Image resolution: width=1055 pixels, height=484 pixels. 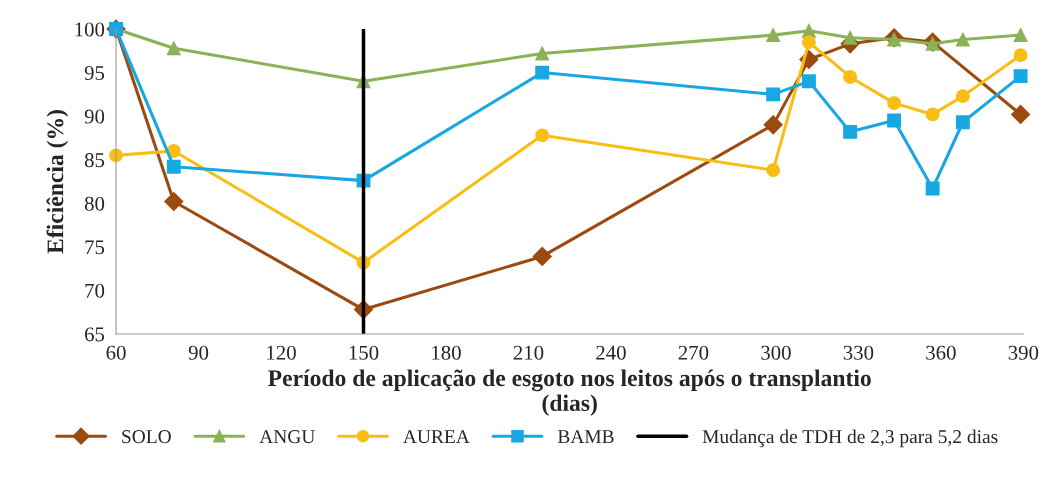 I want to click on x-axis-title: Período de aplicação de esgoto nos leitos após o transplantio (dias), so click(x=569, y=392).